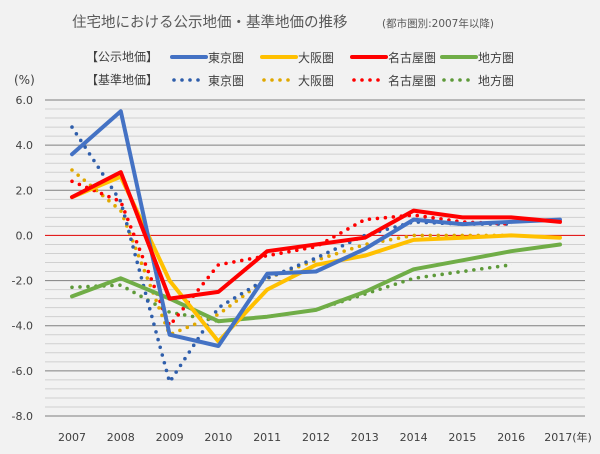 This screenshot has width=600, height=454. What do you see at coordinates (170, 437) in the screenshot?
I see `x-tick-label: 2009` at bounding box center [170, 437].